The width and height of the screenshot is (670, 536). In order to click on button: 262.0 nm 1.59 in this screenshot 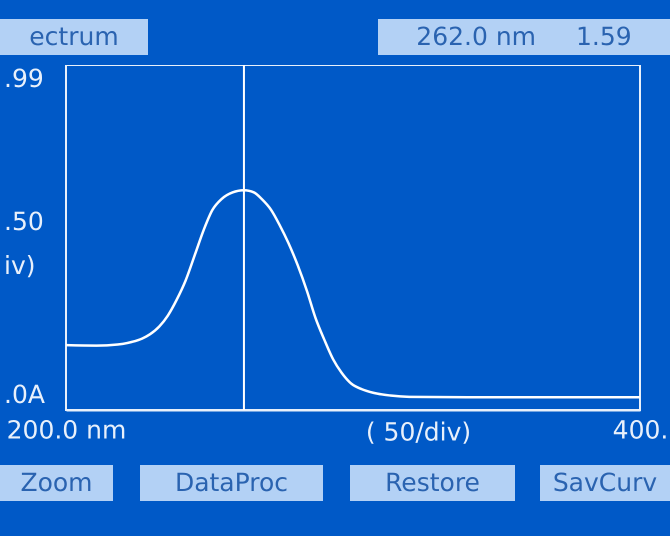, I will do `click(524, 37)`.